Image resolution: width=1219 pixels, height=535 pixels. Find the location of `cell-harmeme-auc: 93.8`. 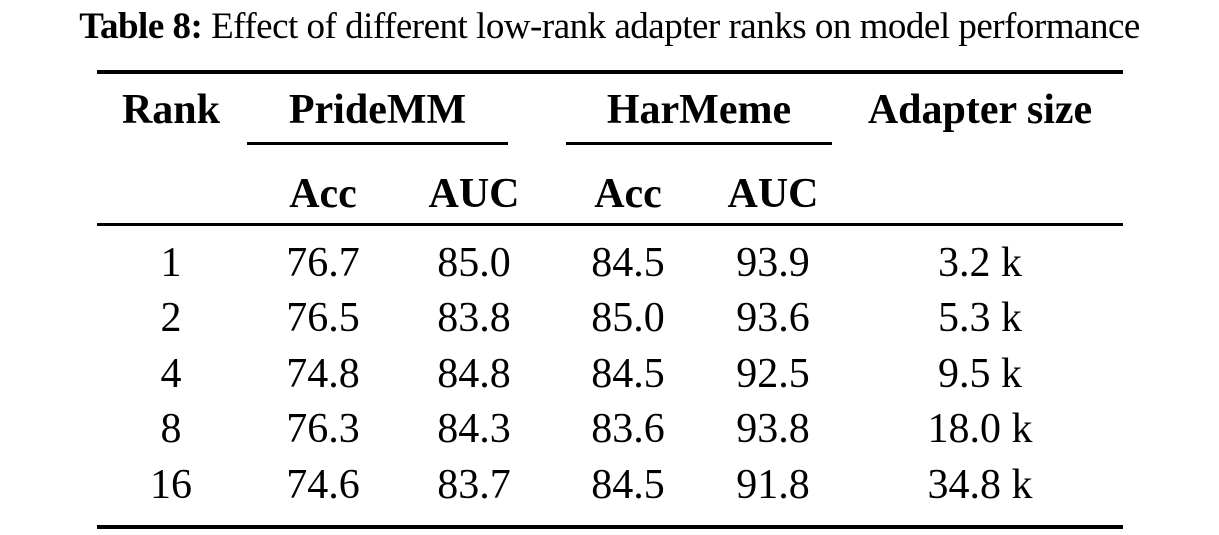

cell-harmeme-auc: 93.8 is located at coordinates (773, 429).